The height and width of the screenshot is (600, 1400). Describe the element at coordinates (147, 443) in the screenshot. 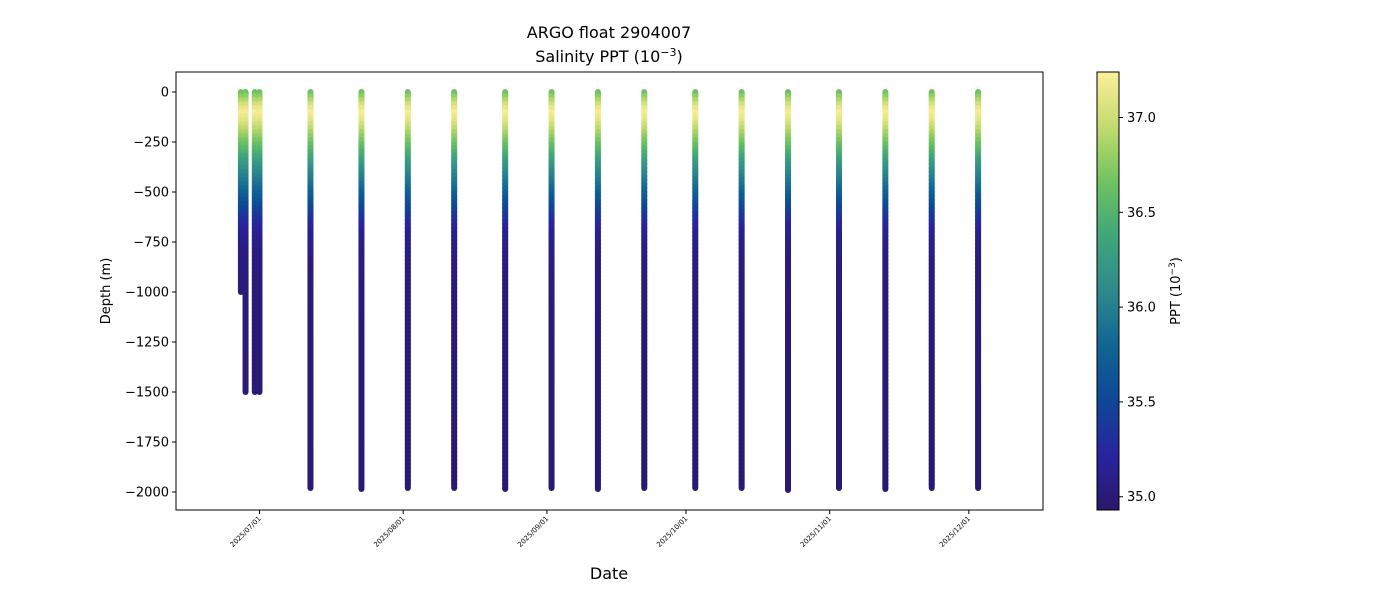

I see `y-tick-label: −1750` at that location.